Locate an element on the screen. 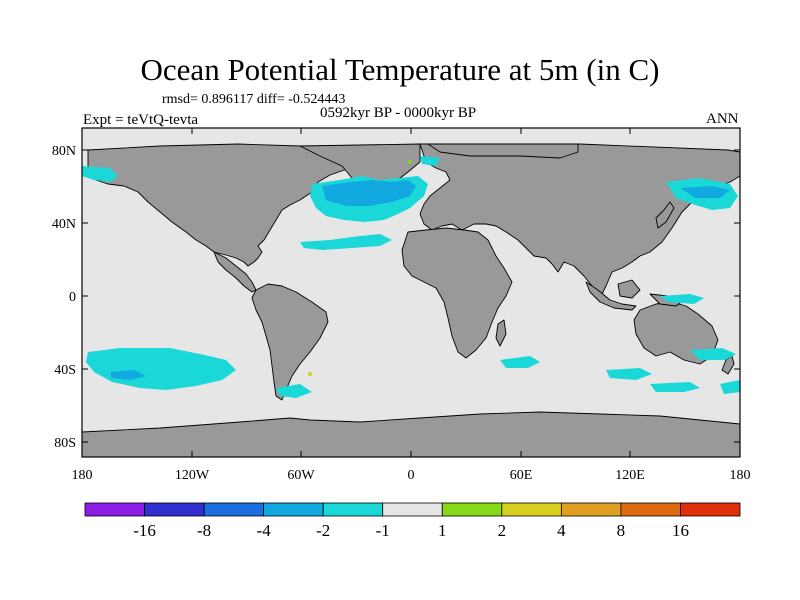  colorbar-label: -16 is located at coordinates (144, 530).